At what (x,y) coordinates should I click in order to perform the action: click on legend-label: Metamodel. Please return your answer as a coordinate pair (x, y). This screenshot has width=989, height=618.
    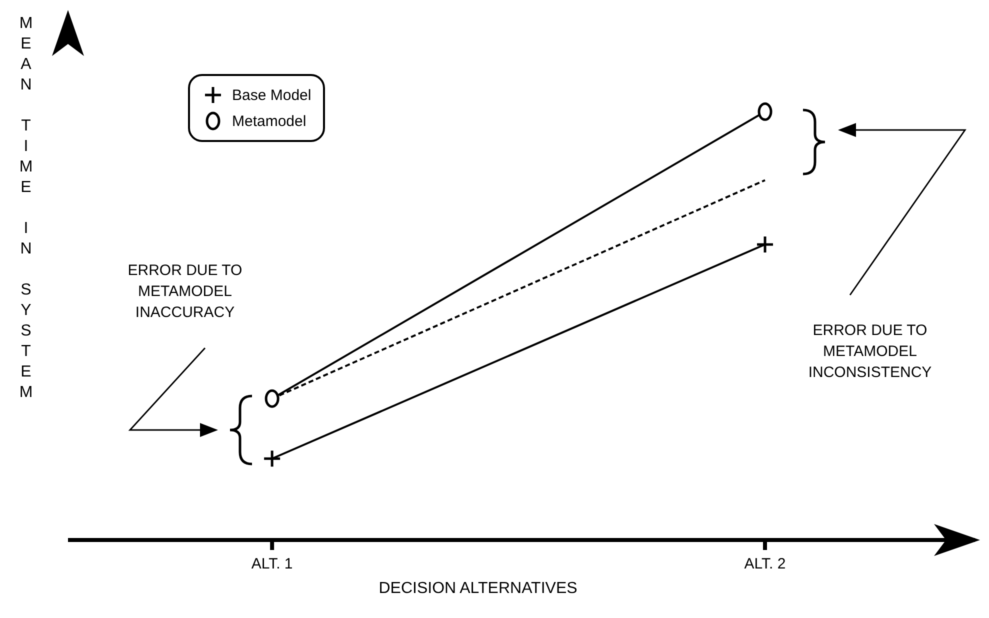
    Looking at the image, I should click on (269, 121).